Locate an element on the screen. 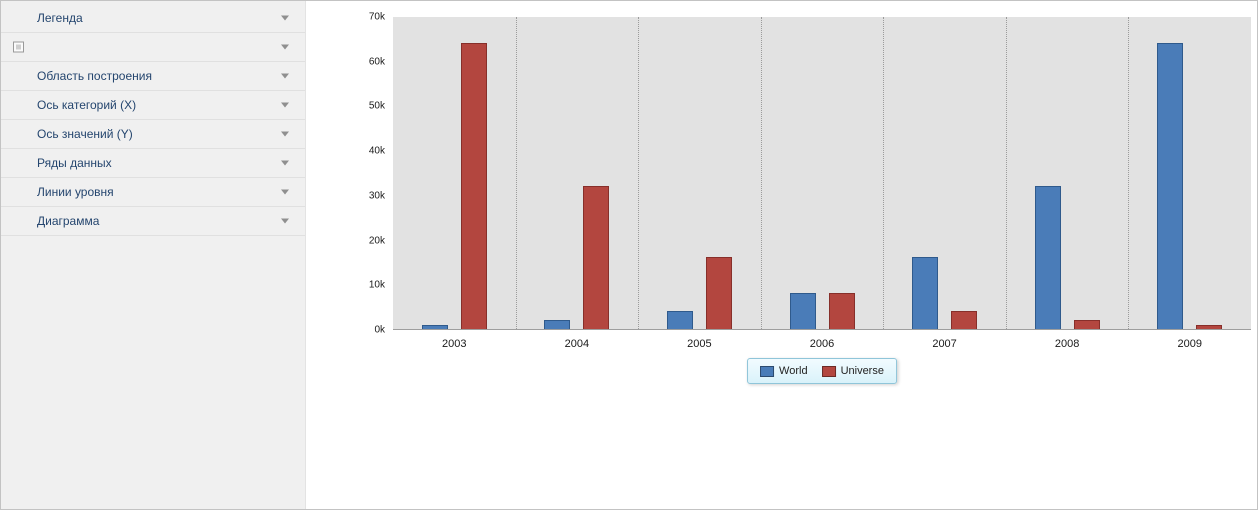  legend-item-universe: Universe is located at coordinates (852, 371).